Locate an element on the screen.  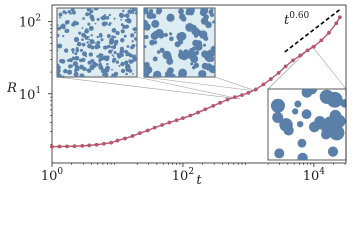
x-axis-label: t is located at coordinates (199, 180).